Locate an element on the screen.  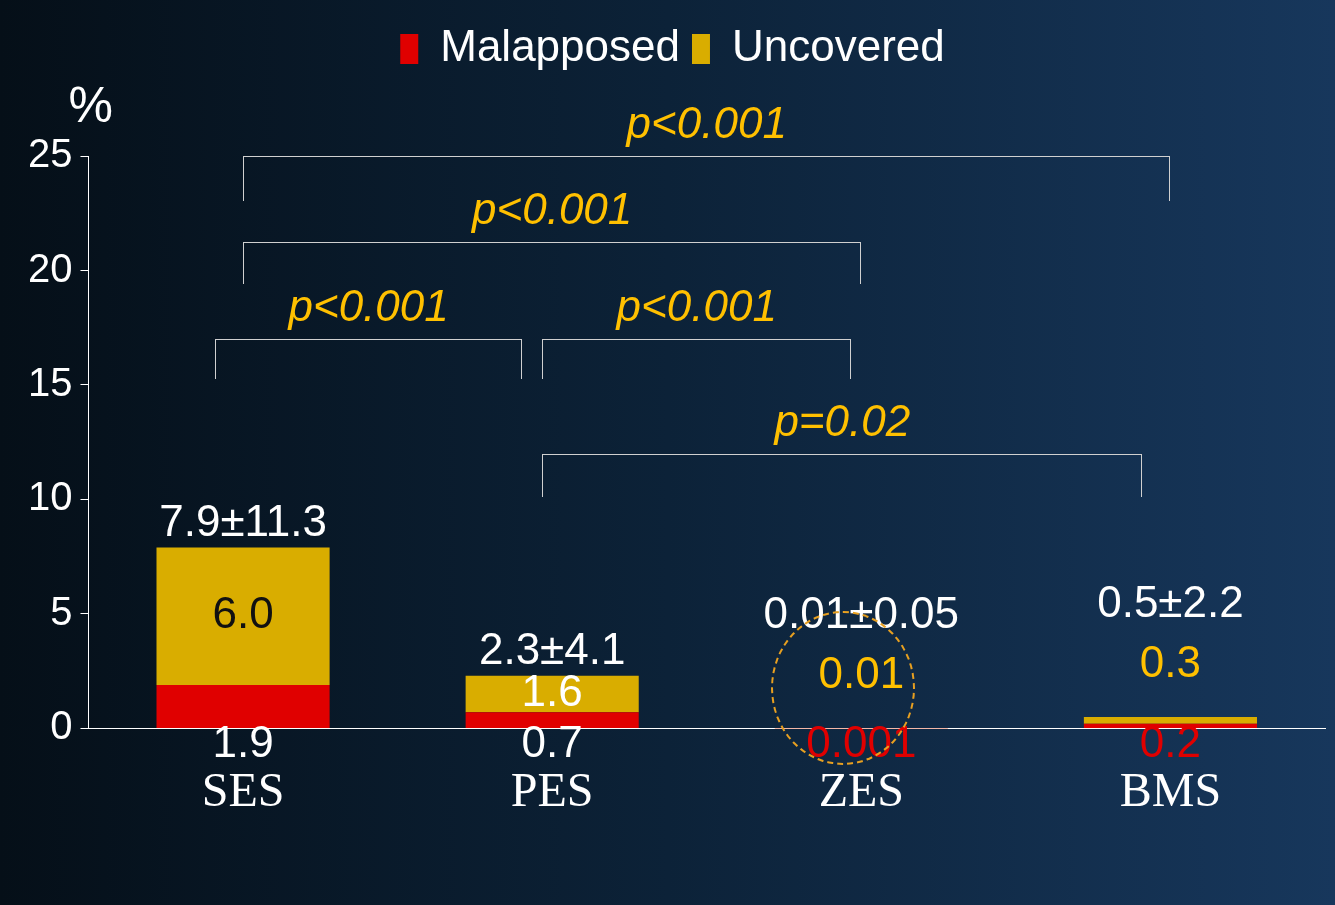
x-tick-label: BMS is located at coordinates (1170, 789).